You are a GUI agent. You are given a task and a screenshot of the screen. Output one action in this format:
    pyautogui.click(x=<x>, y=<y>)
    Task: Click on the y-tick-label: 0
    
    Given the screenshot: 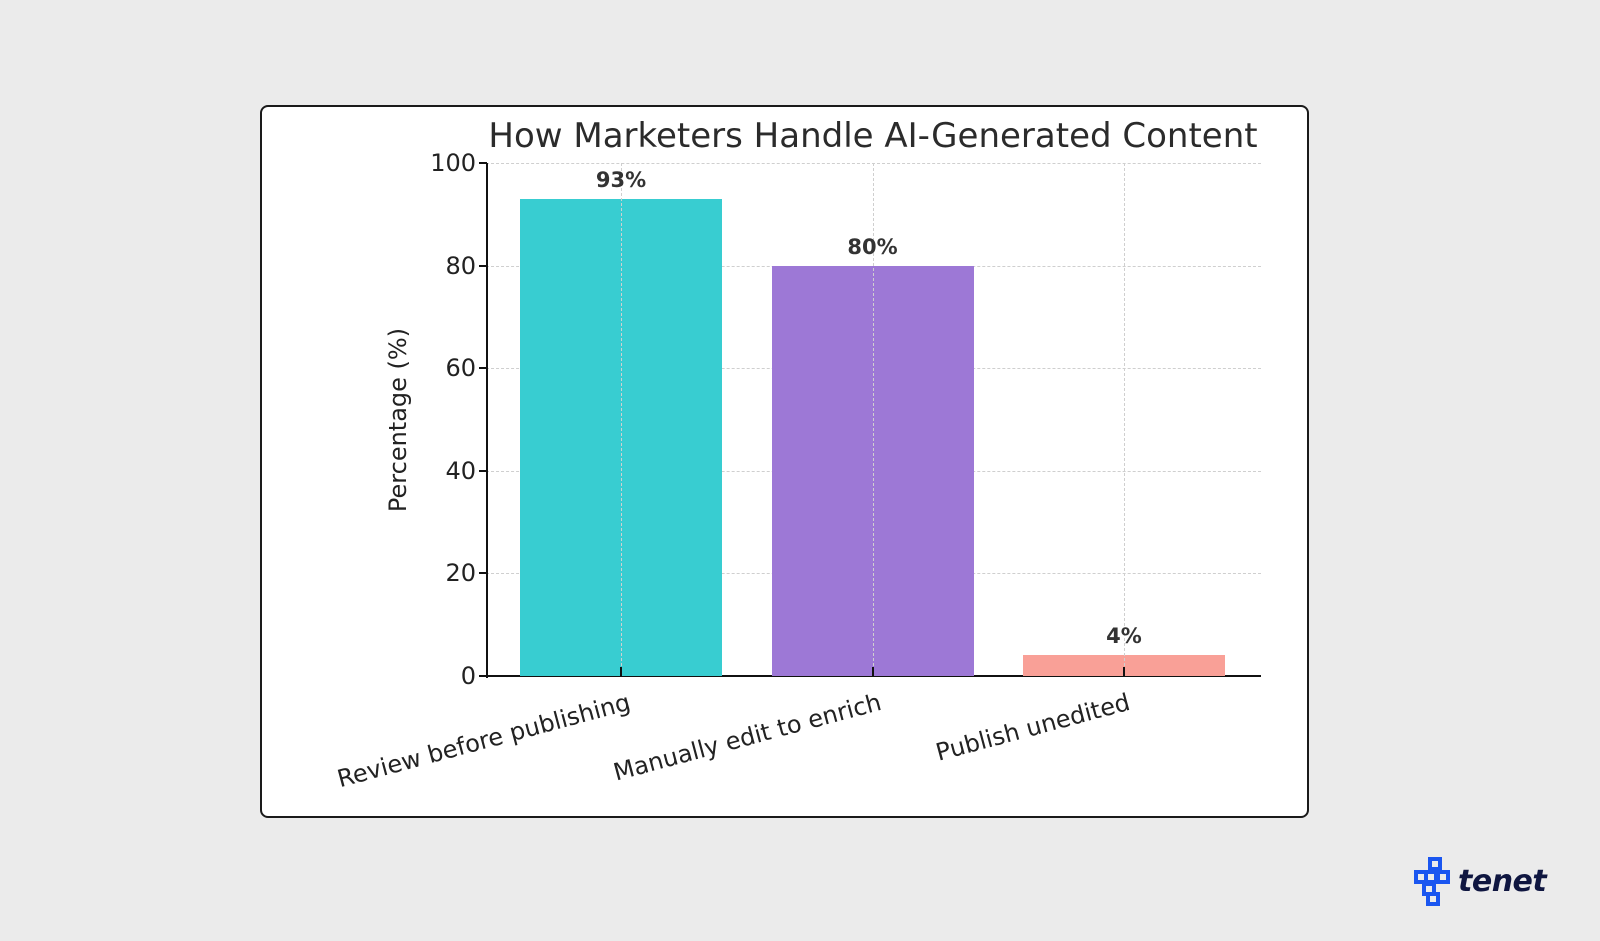 What is the action you would take?
    pyautogui.click(x=468, y=676)
    